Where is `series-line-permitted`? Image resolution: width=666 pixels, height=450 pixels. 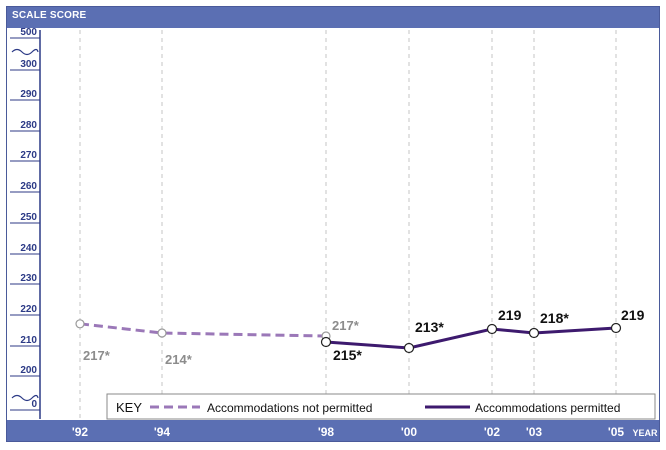 series-line-permitted is located at coordinates (471, 338).